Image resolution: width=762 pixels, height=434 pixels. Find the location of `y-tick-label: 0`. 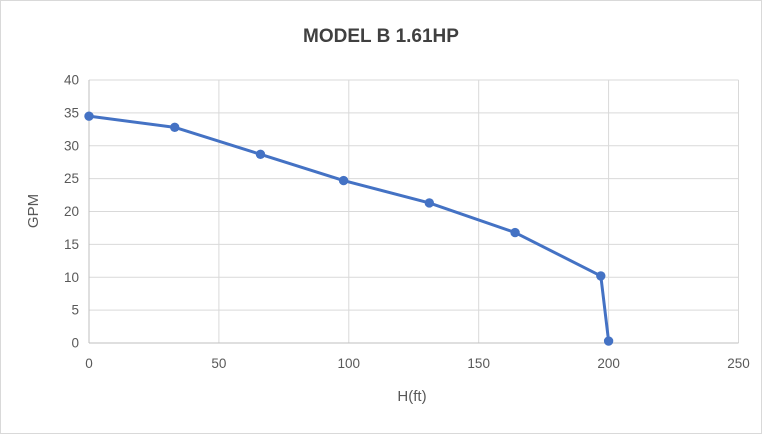

y-tick-label: 0 is located at coordinates (75, 343).